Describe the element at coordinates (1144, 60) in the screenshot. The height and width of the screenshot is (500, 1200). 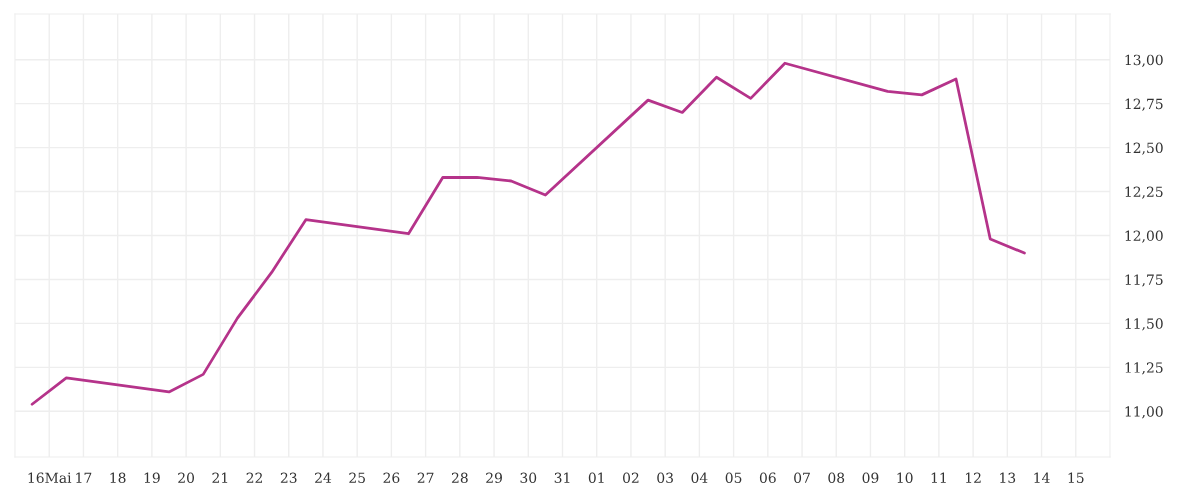
I see `y-tick-label: 13,00` at that location.